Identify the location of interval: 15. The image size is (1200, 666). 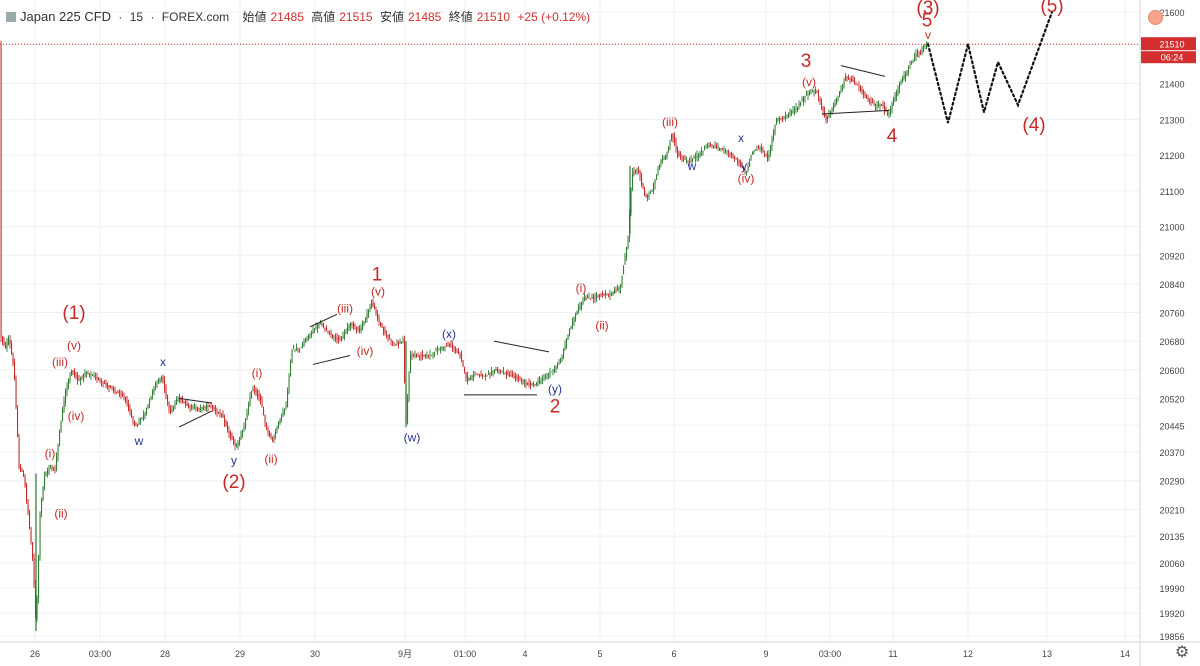
(136, 17).